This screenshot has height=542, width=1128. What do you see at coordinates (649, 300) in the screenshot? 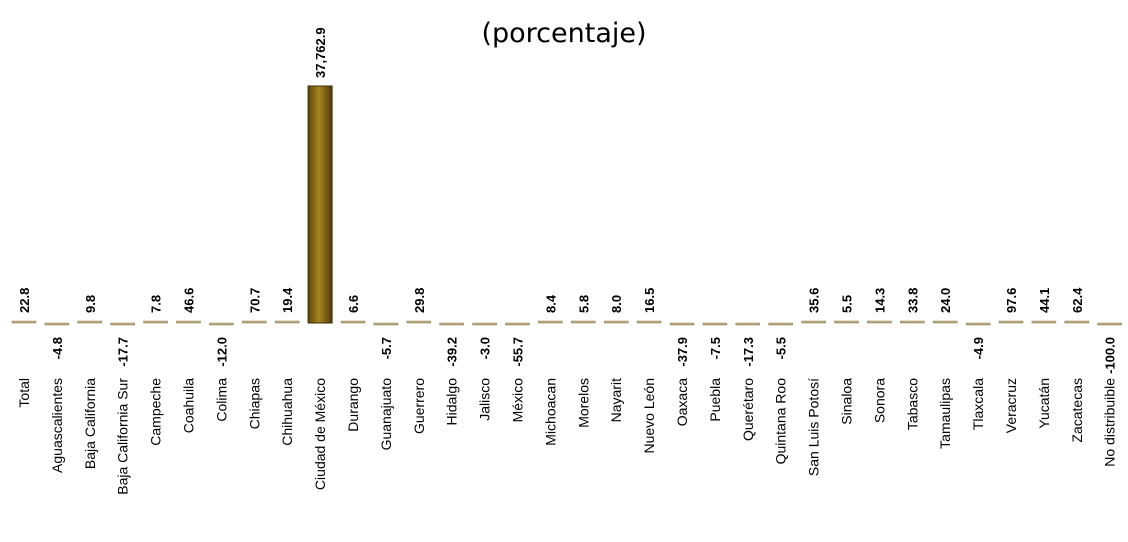
I see `data-label-19: 16.5` at bounding box center [649, 300].